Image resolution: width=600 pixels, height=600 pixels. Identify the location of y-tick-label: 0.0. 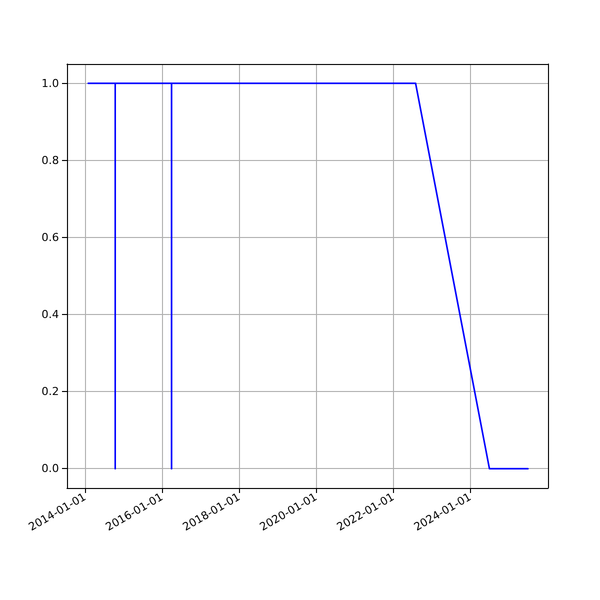
(50, 469).